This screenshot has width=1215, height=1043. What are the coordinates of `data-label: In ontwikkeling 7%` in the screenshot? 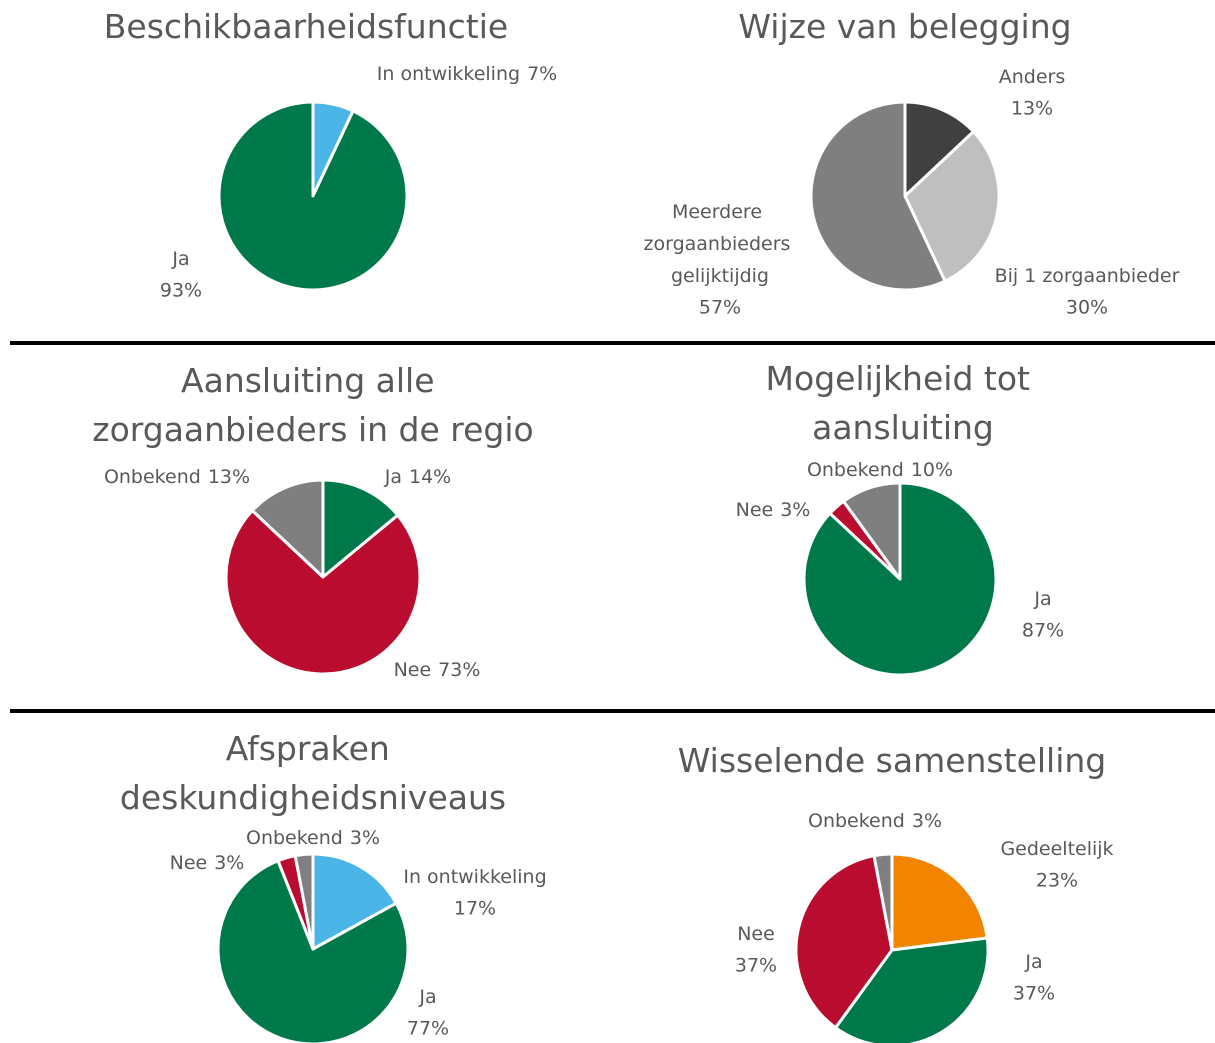 It's located at (467, 74).